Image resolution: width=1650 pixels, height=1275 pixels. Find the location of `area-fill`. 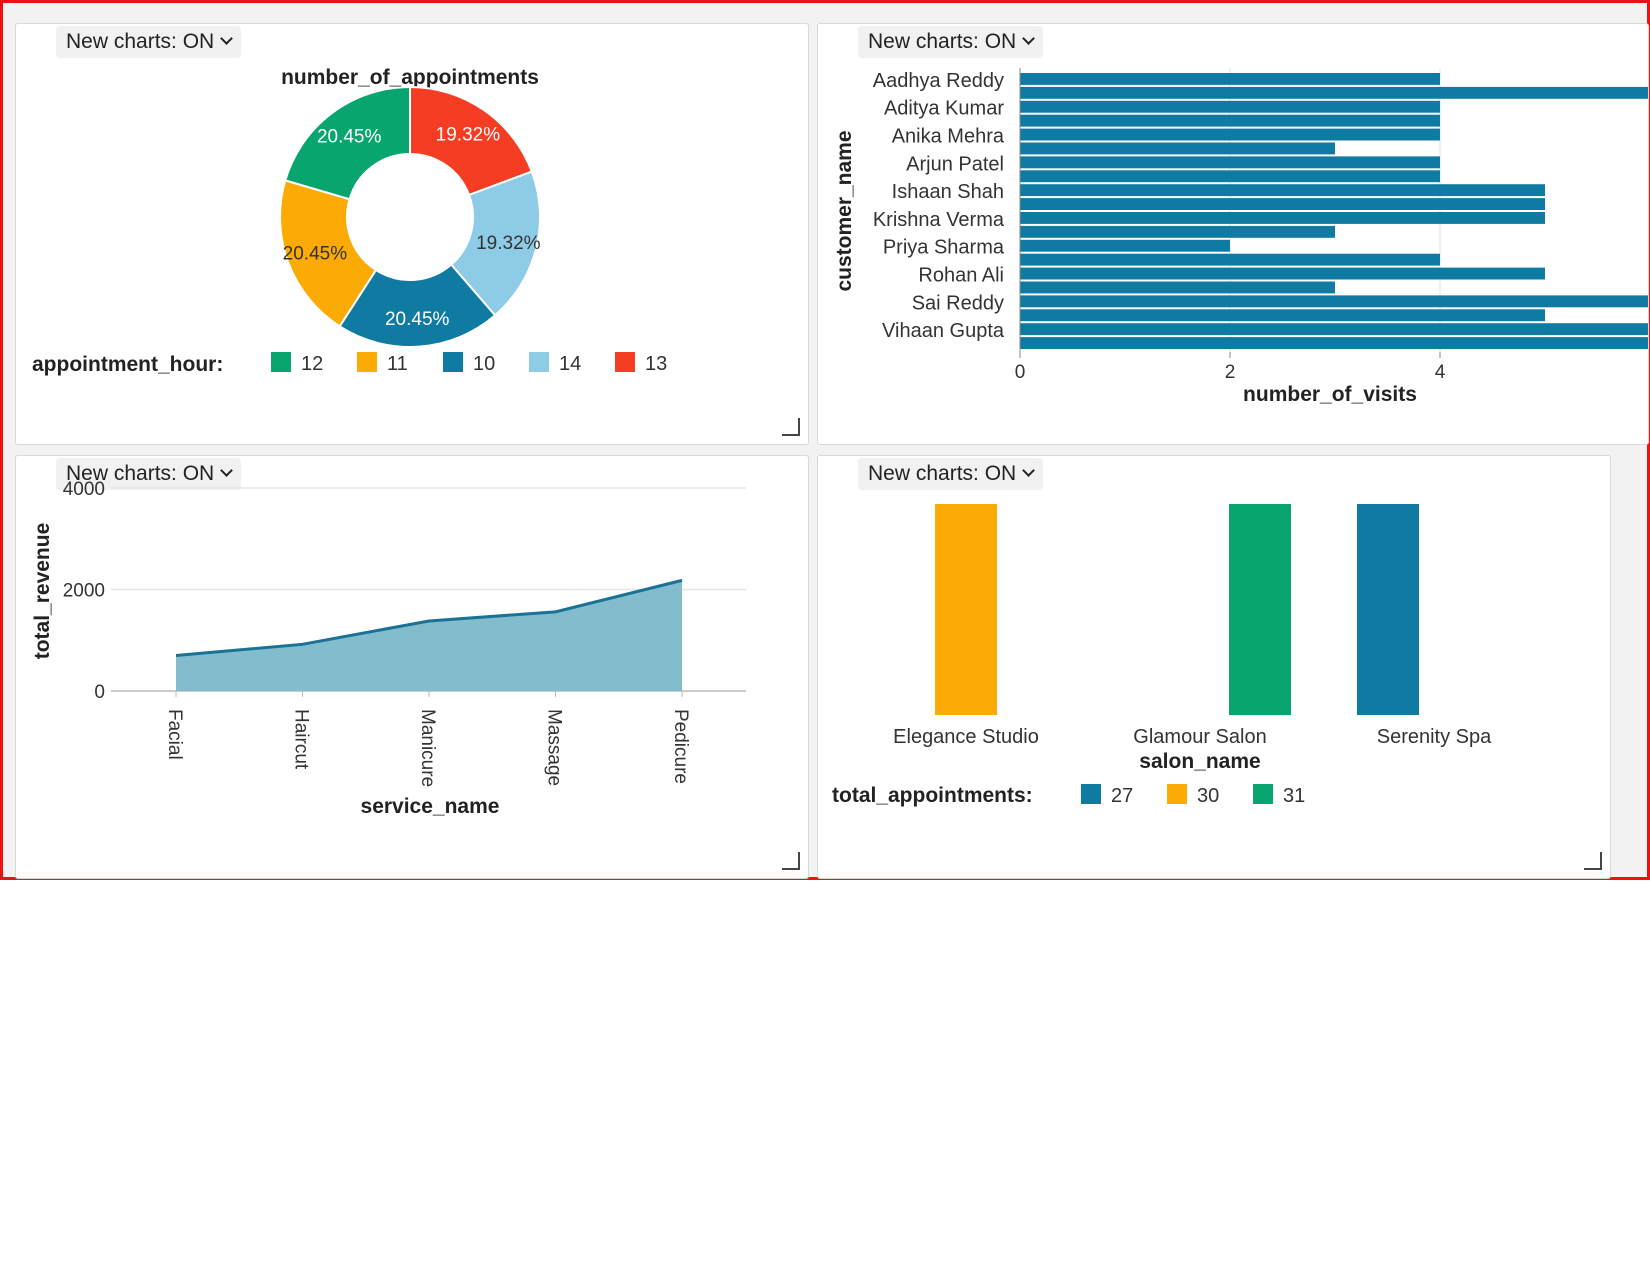

area-fill is located at coordinates (429, 635).